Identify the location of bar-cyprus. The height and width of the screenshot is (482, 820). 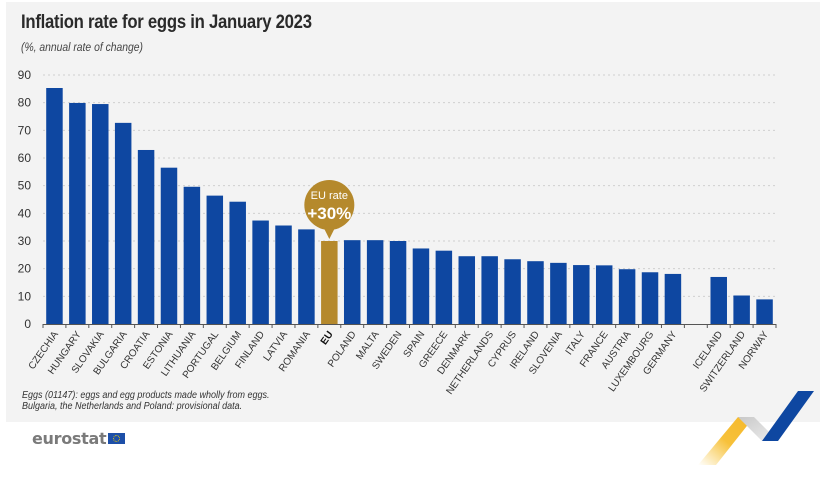
(512, 291).